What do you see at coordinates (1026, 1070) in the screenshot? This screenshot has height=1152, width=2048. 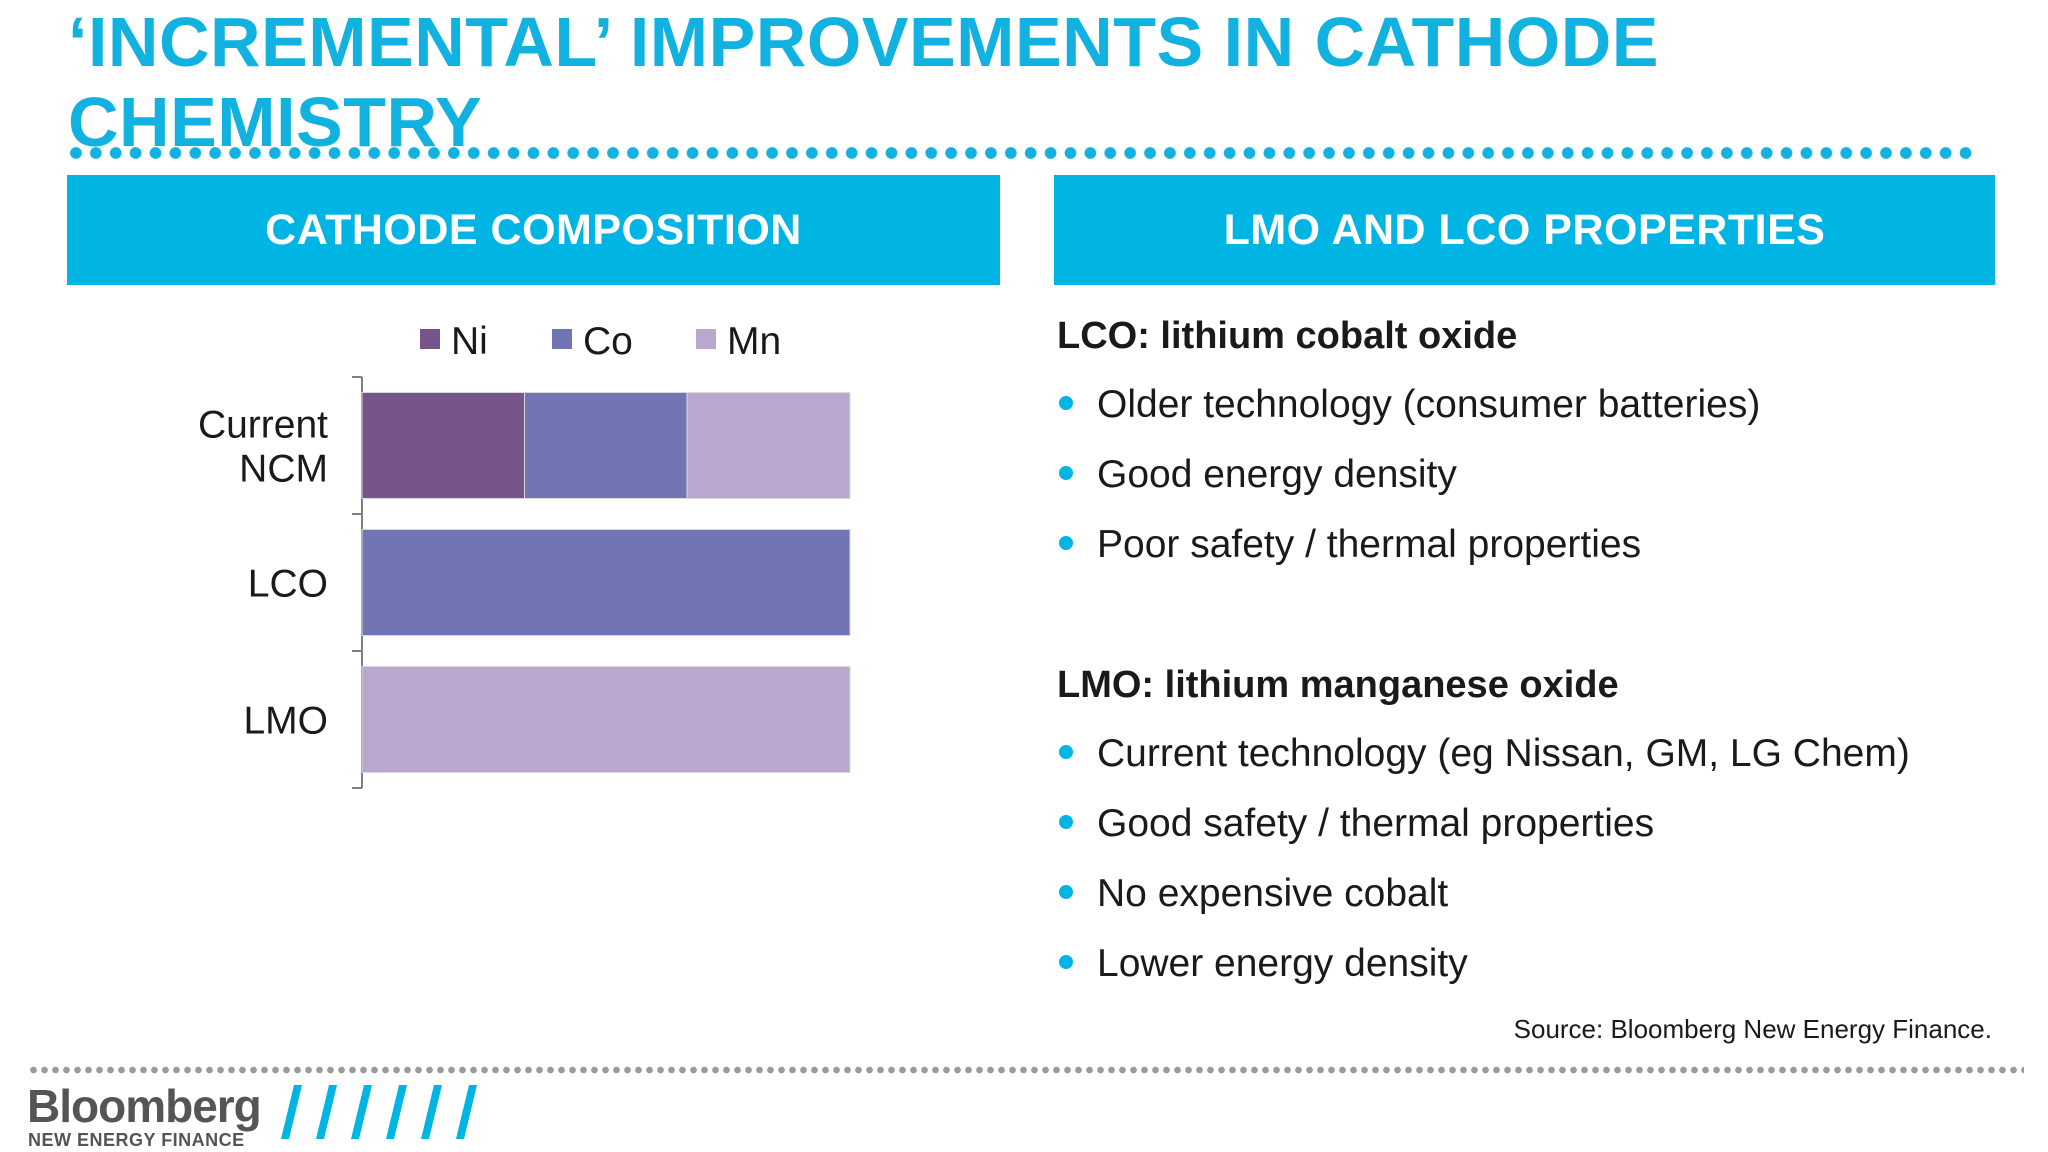 I see `footer-dotted-divider` at bounding box center [1026, 1070].